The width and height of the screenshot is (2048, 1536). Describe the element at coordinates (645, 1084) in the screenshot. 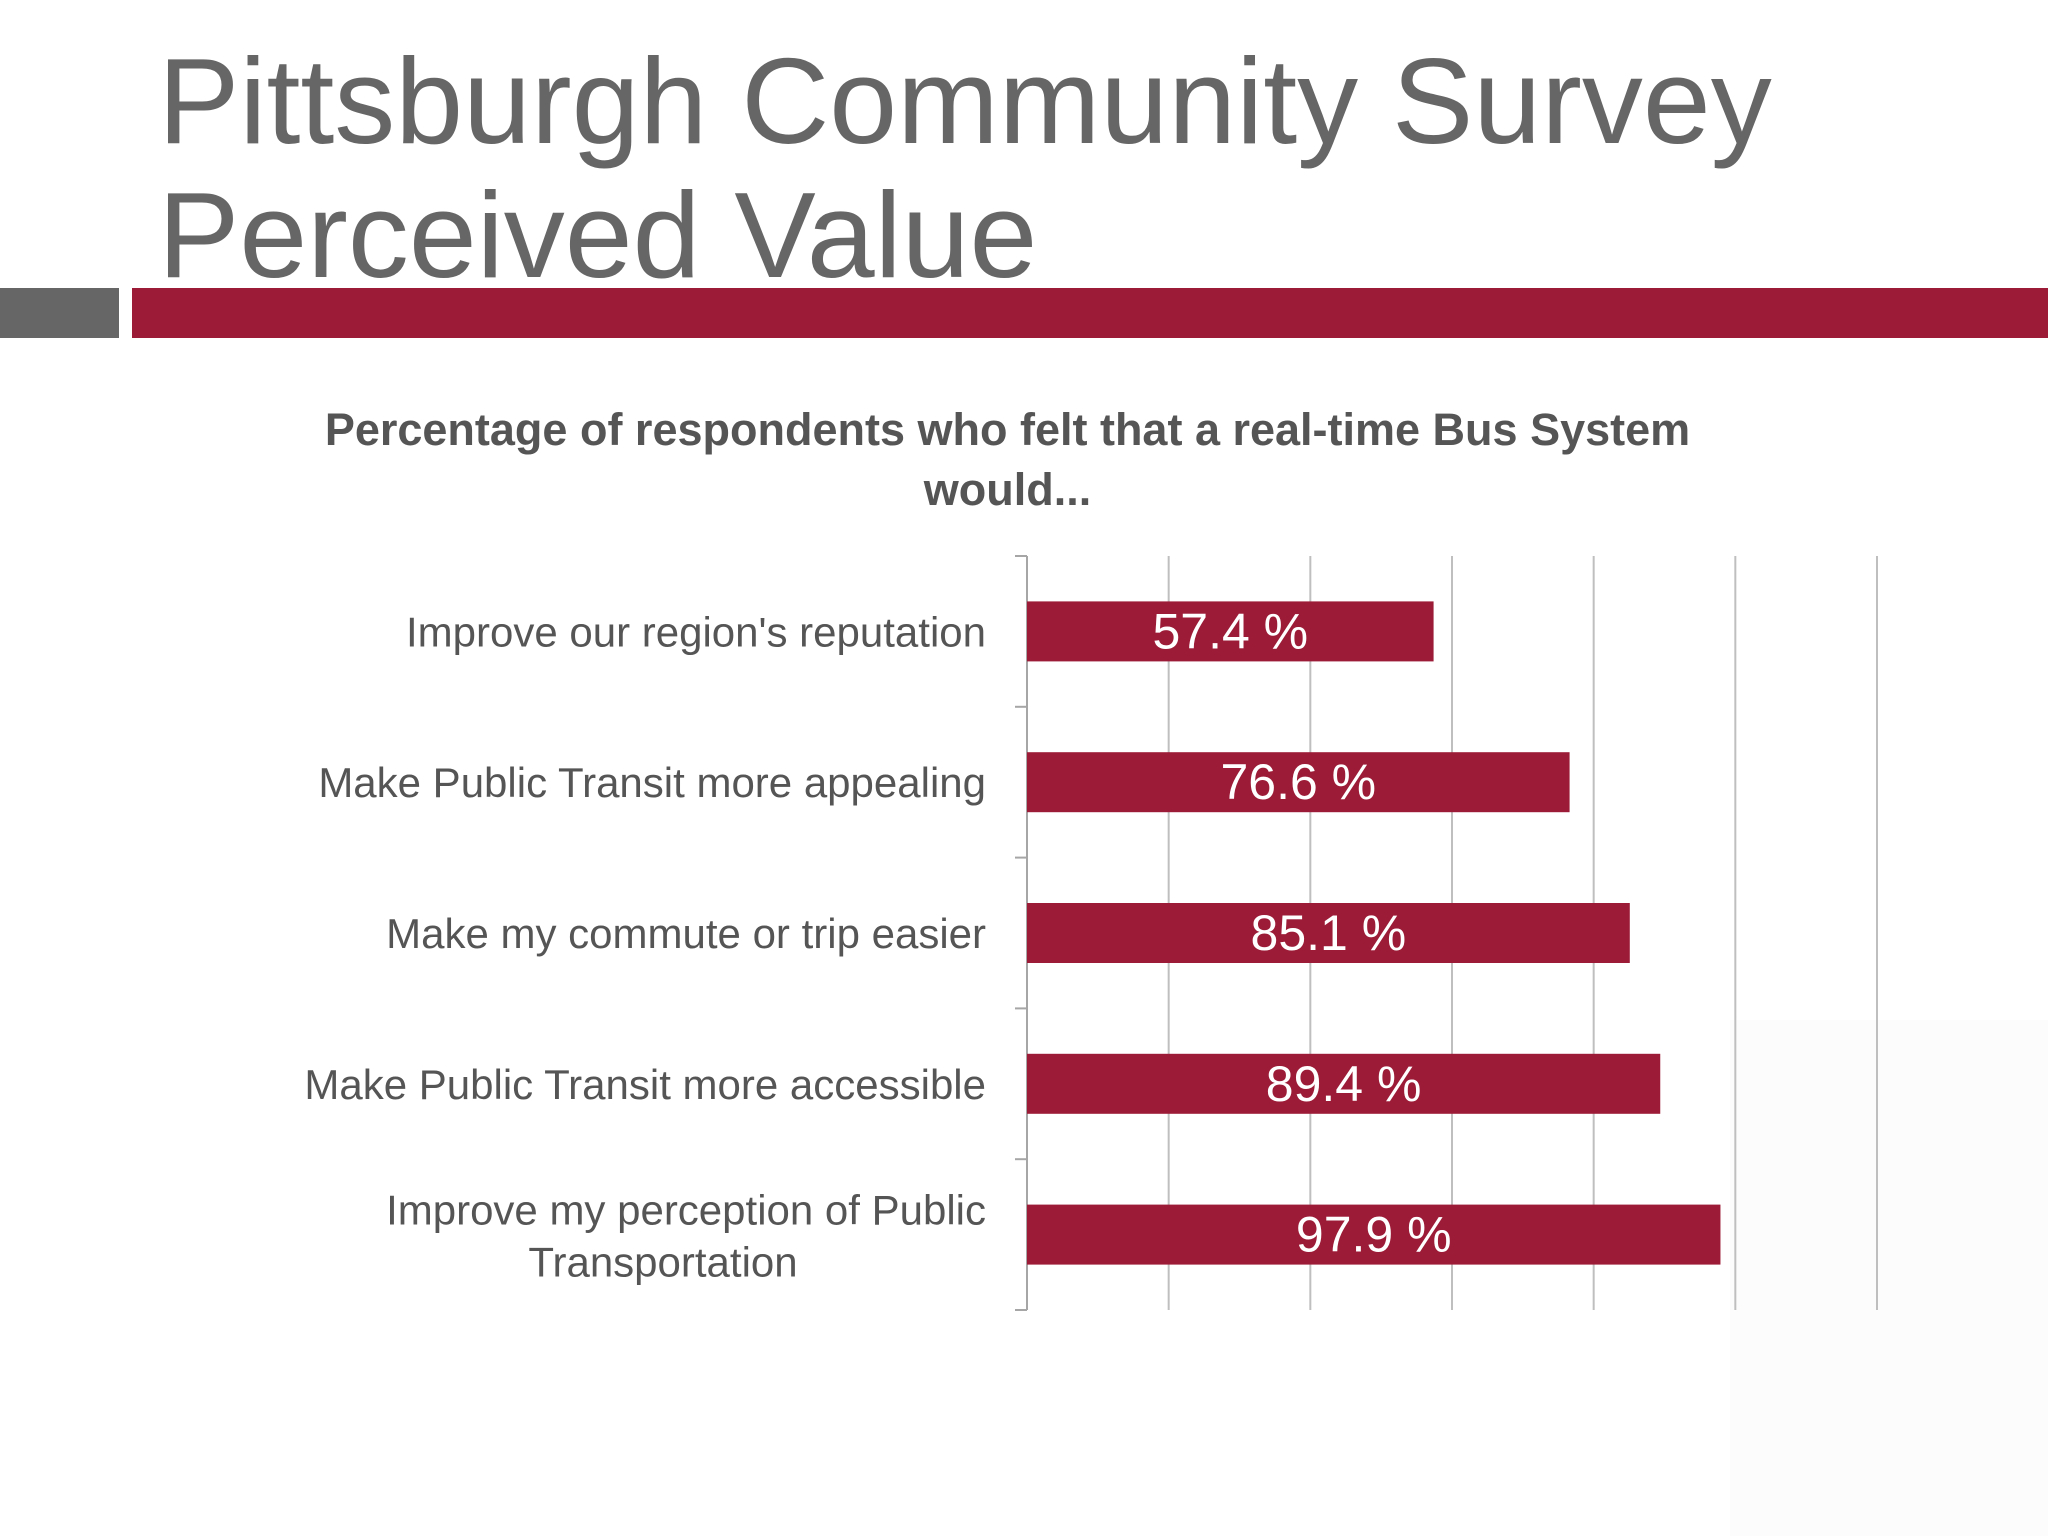

I see `category-label: Make Public Transit more accessible` at that location.